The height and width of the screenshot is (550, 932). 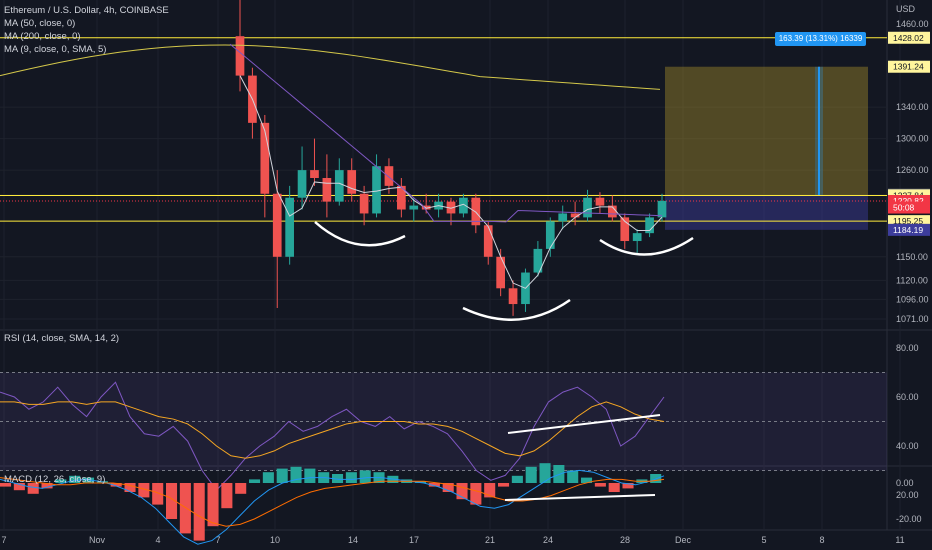 I want to click on time-tick-label: 4, so click(x=157, y=540).